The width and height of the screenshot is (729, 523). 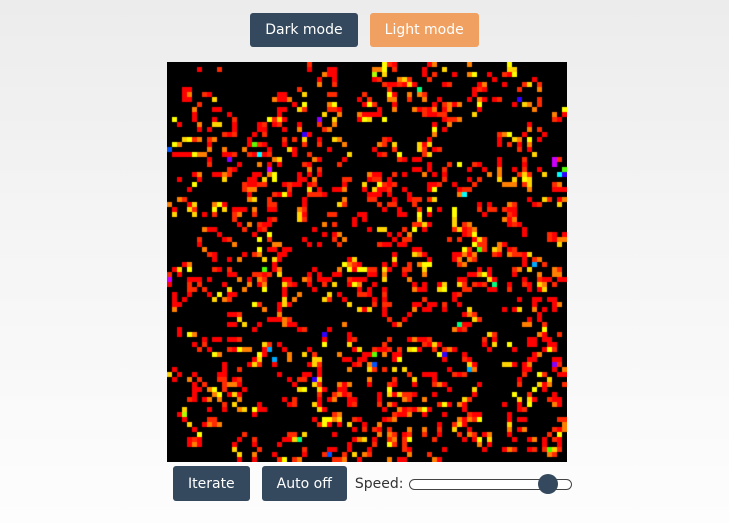 I want to click on speed-slider, so click(x=491, y=483).